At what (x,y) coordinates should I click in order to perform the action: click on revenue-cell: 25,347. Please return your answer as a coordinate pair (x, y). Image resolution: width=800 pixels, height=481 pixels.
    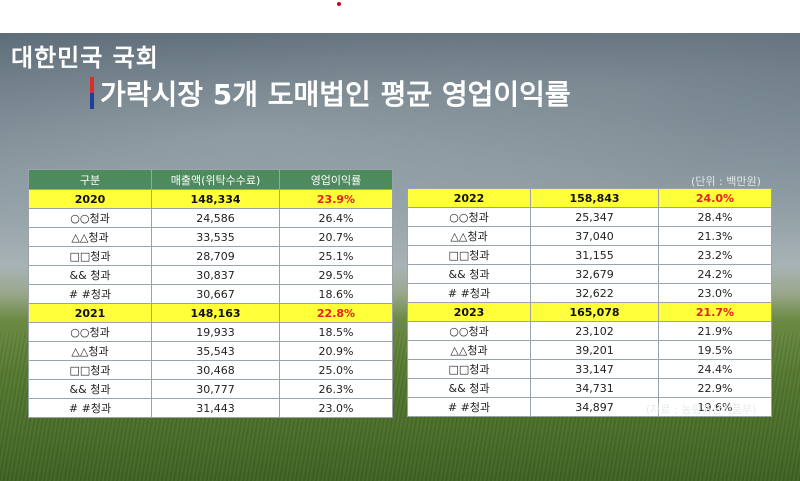
    Looking at the image, I should click on (594, 217).